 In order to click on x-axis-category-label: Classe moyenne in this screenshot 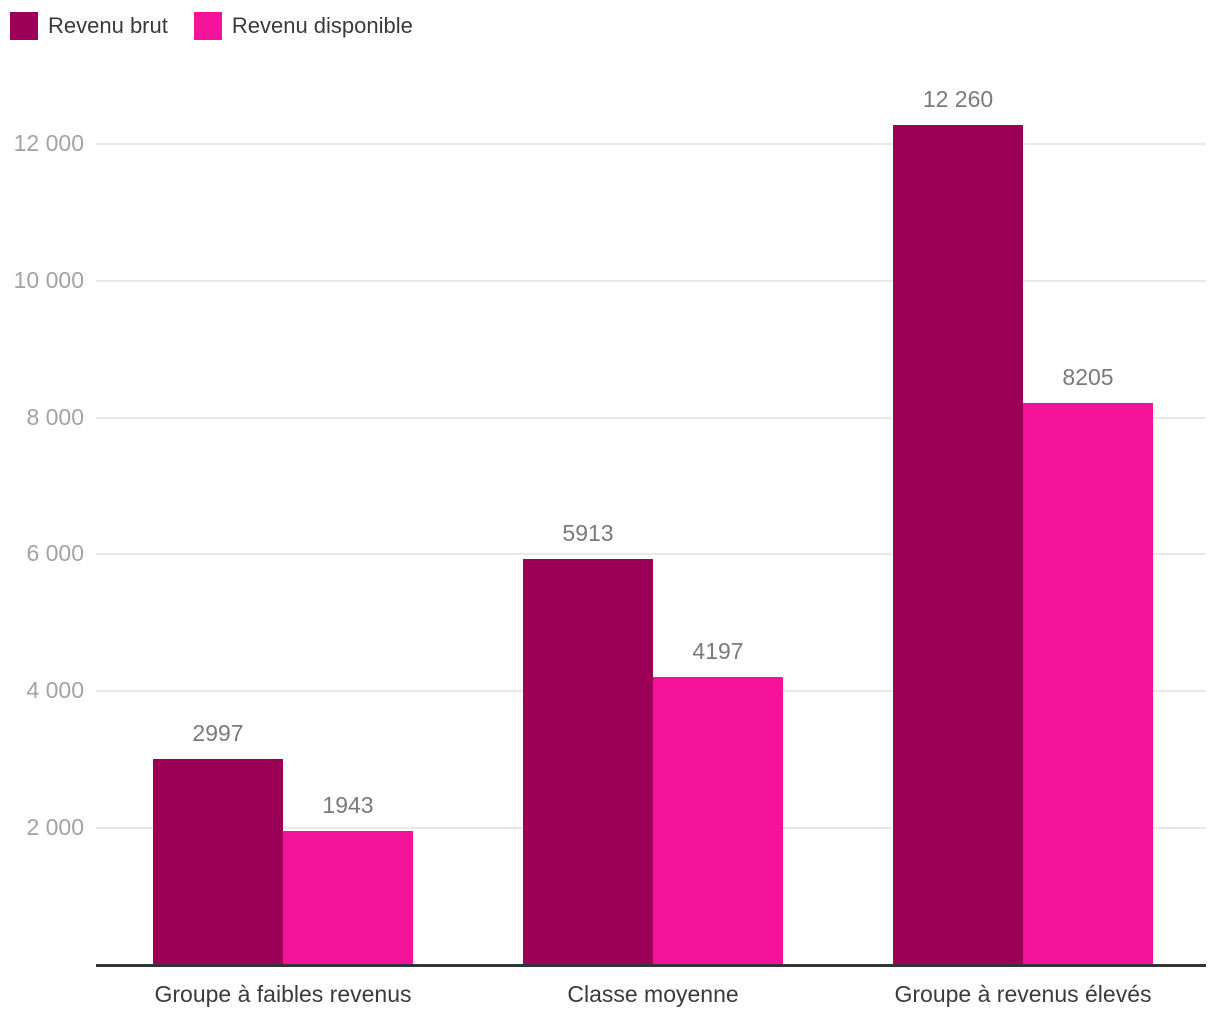, I will do `click(653, 994)`.